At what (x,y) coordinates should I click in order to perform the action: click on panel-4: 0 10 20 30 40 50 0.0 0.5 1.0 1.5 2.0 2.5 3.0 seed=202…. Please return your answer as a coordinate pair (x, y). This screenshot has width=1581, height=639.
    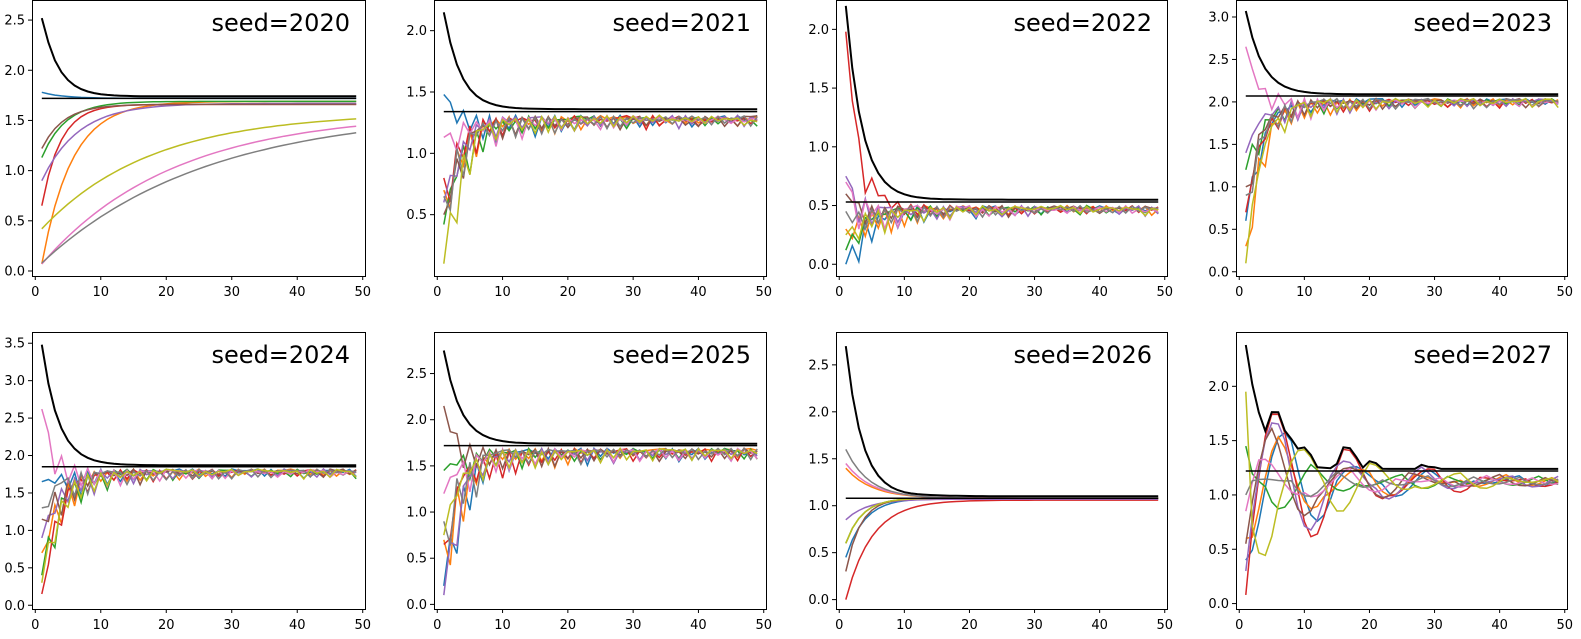
    Looking at the image, I should click on (1390, 150).